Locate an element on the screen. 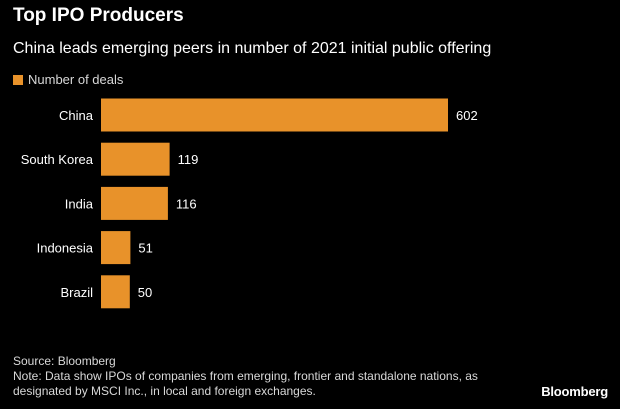 The width and height of the screenshot is (620, 409). value-label: 116 is located at coordinates (186, 203).